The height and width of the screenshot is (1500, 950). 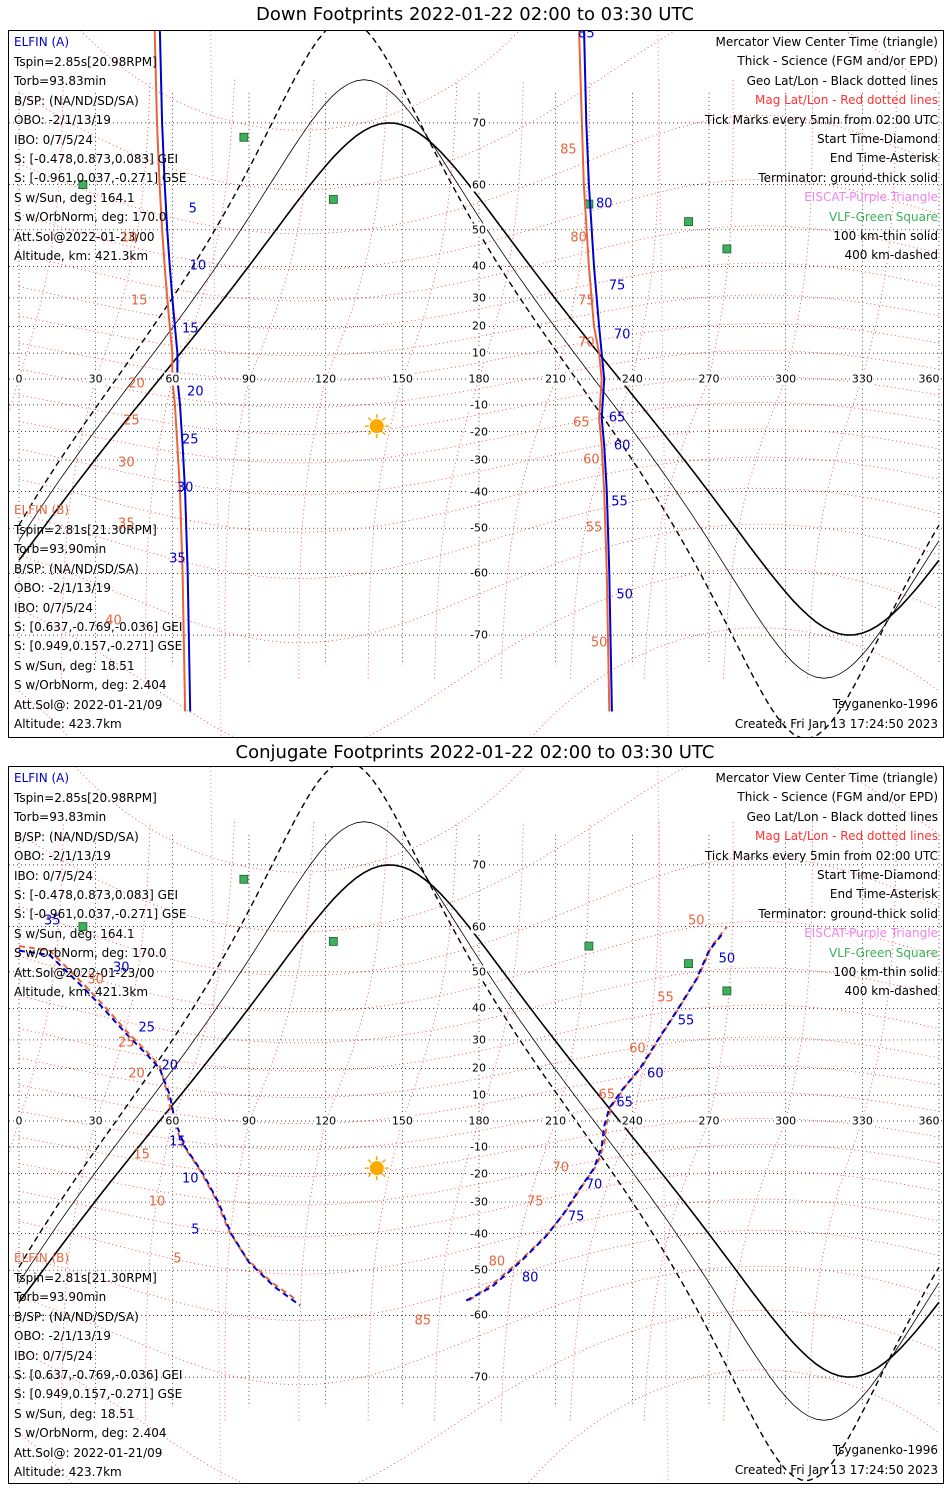 What do you see at coordinates (709, 1121) in the screenshot?
I see `lon-tick-label: 270` at bounding box center [709, 1121].